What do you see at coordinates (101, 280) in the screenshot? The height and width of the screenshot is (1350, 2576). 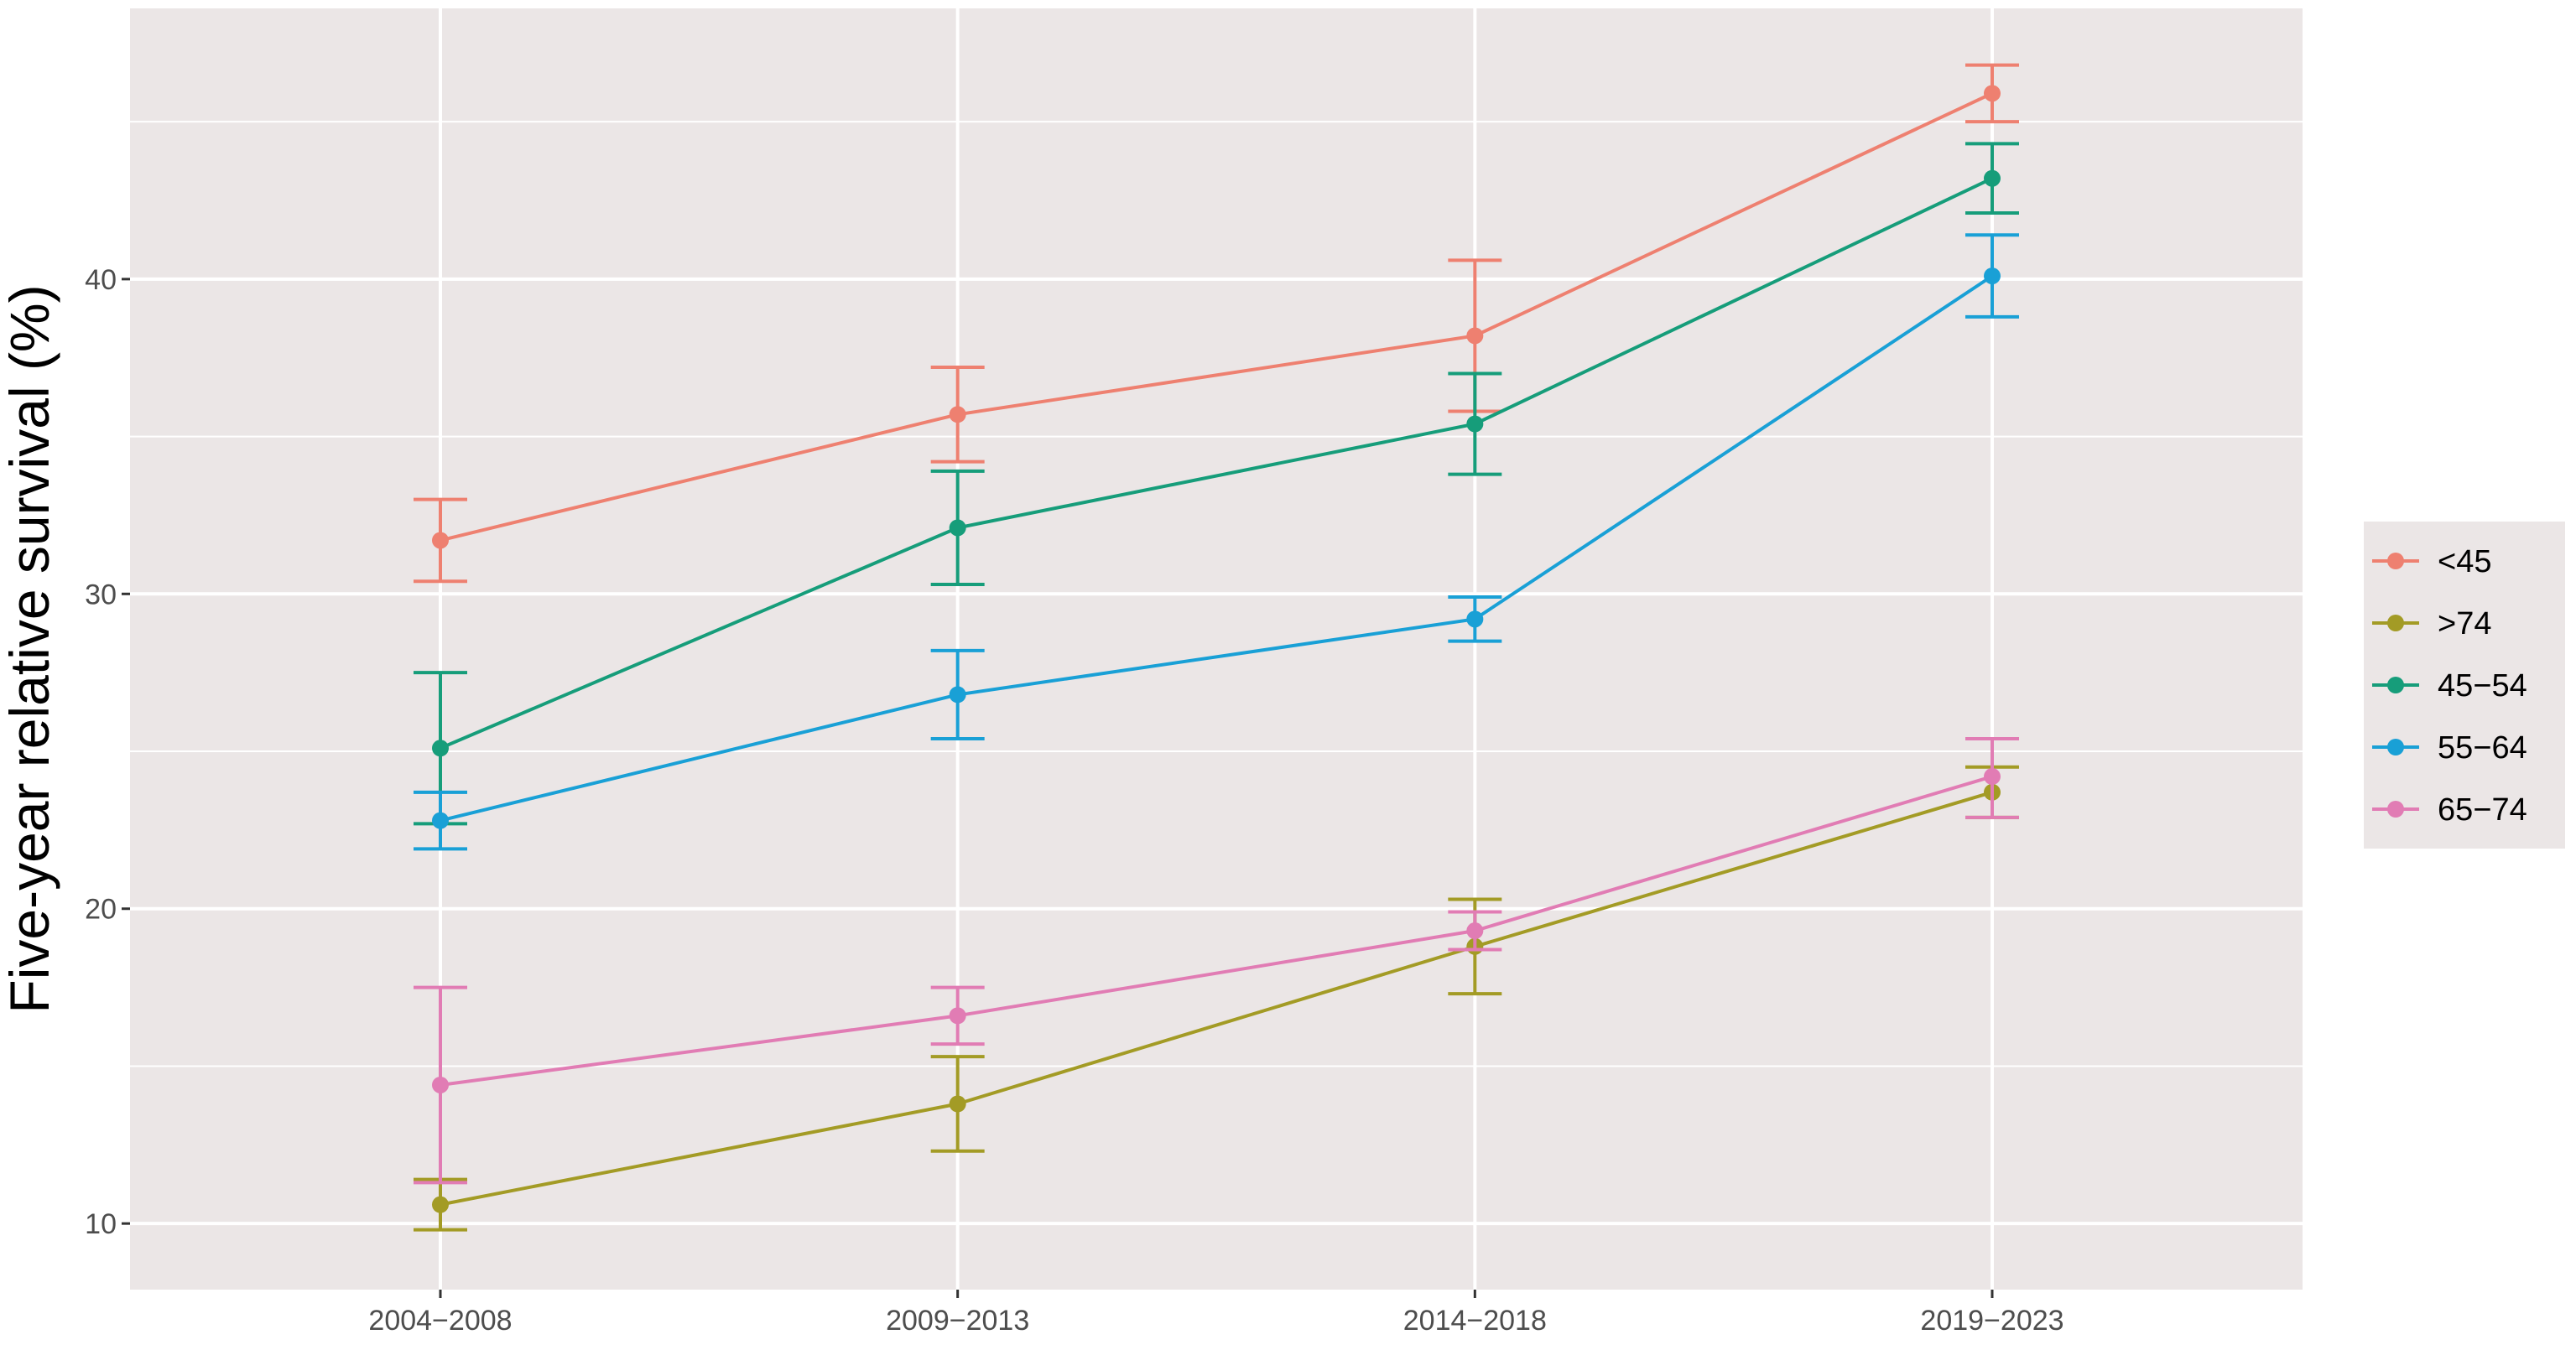 I see `y-tick-label: 40` at bounding box center [101, 280].